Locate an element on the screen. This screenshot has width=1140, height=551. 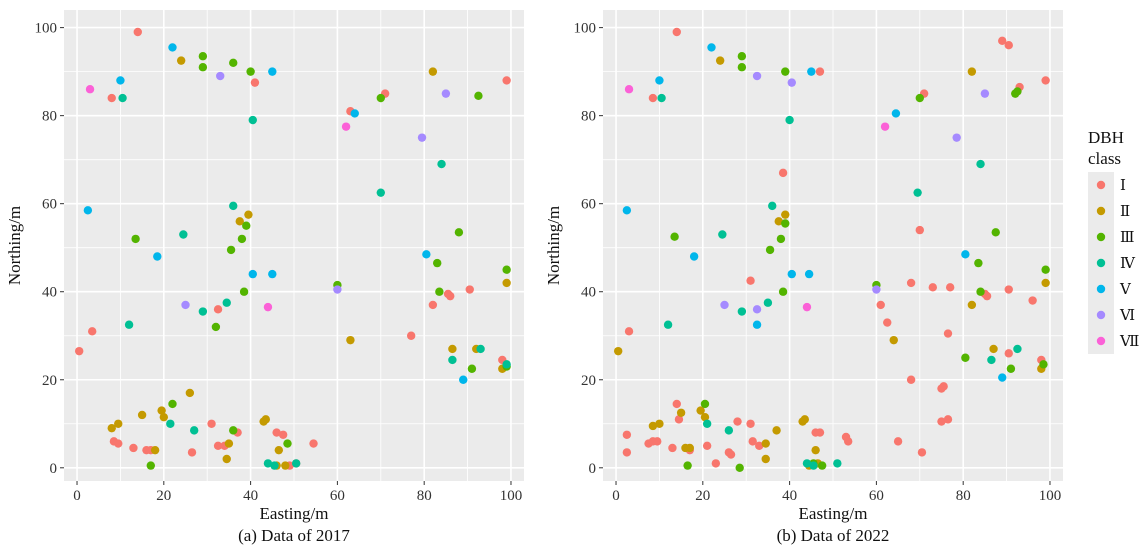
legend-label: Ⅵ is located at coordinates (1127, 316).